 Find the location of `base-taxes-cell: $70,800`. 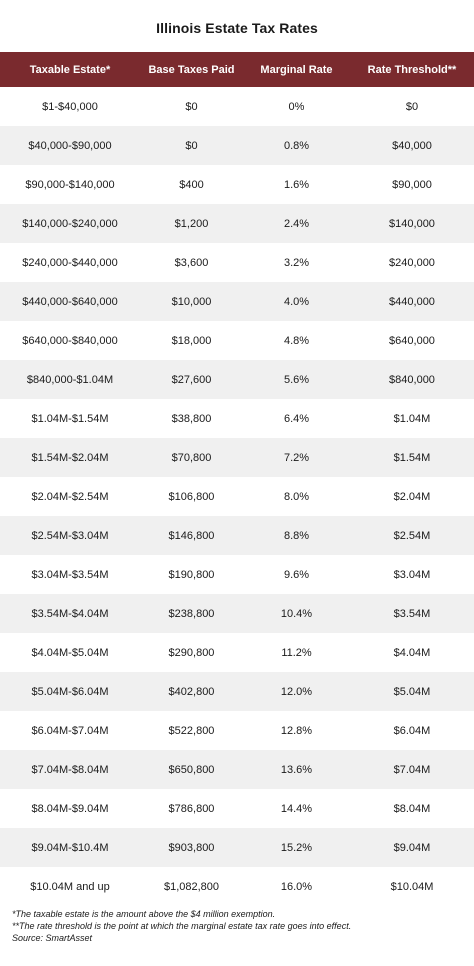

base-taxes-cell: $70,800 is located at coordinates (191, 457).